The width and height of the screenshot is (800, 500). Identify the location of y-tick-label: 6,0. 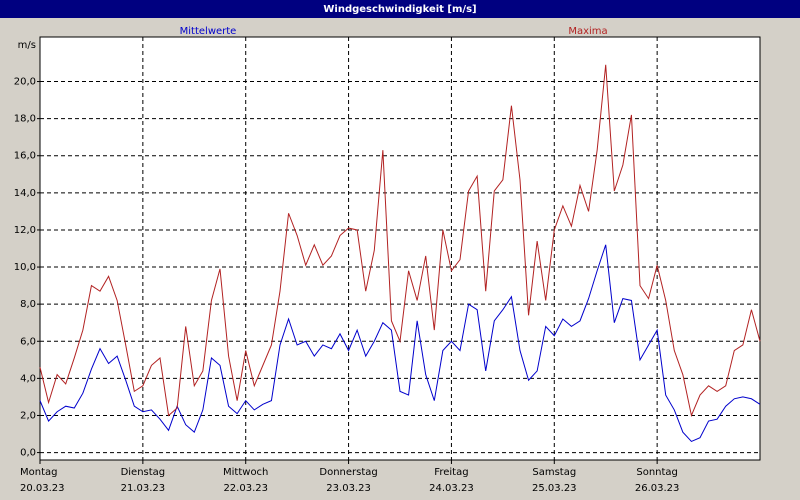
(28, 341).